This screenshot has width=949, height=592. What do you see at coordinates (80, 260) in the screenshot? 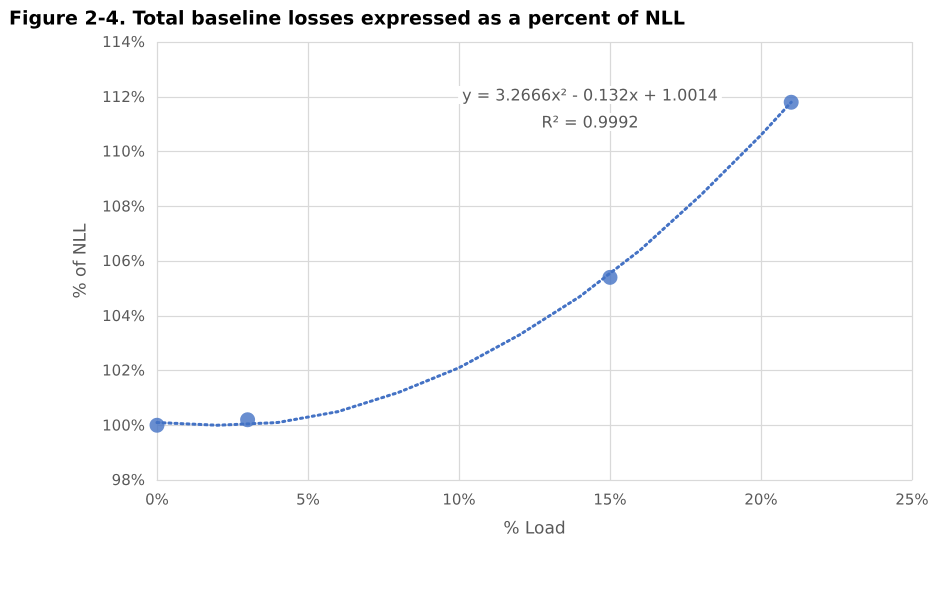
I see `y-axis-title: % of NLL` at bounding box center [80, 260].